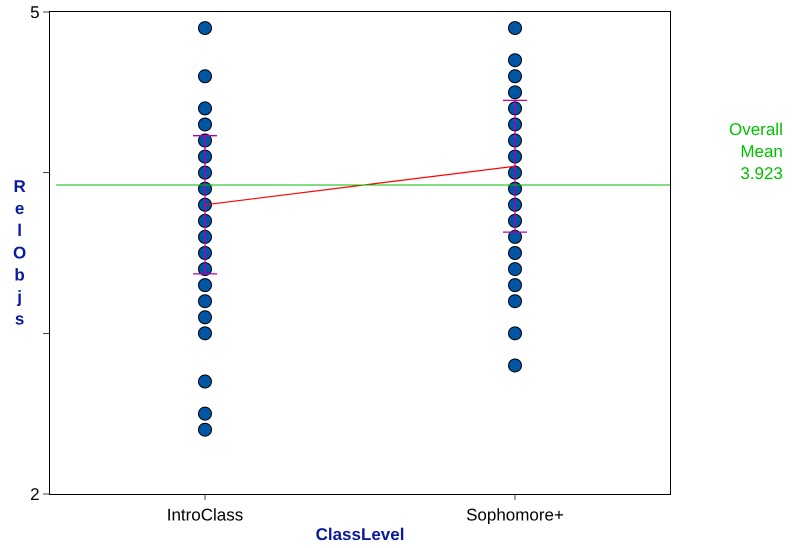 The width and height of the screenshot is (794, 548). Describe the element at coordinates (35, 494) in the screenshot. I see `y-tick-label: 2` at that location.